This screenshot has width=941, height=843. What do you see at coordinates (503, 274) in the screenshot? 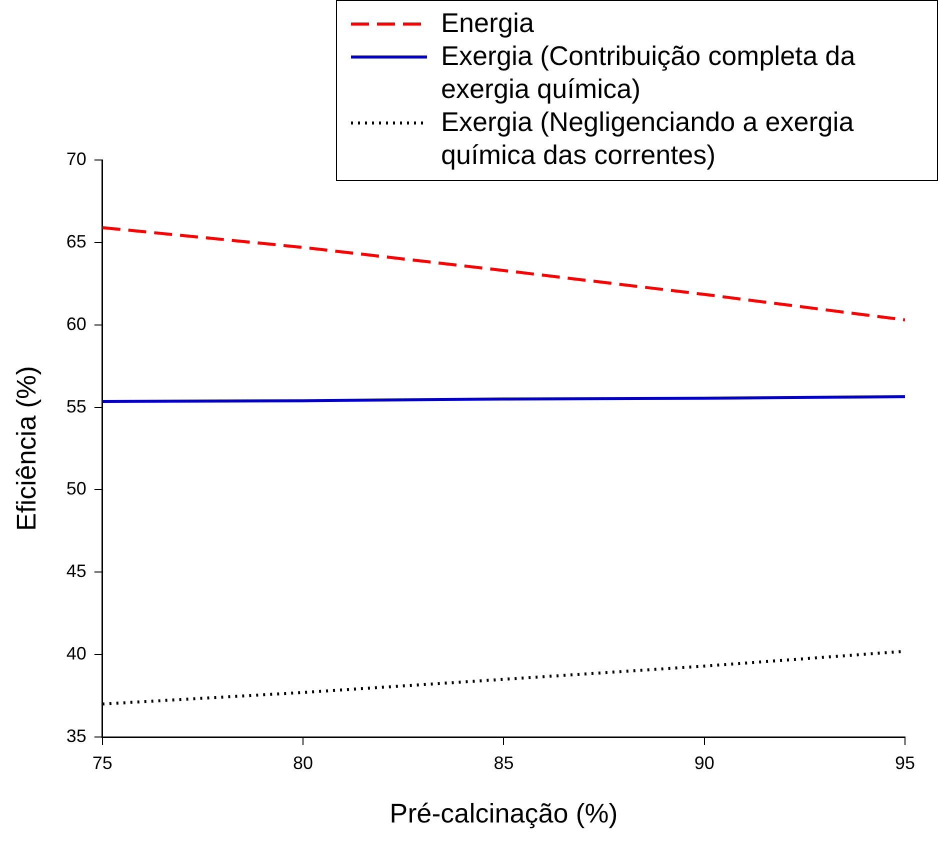
I see `line-series` at bounding box center [503, 274].